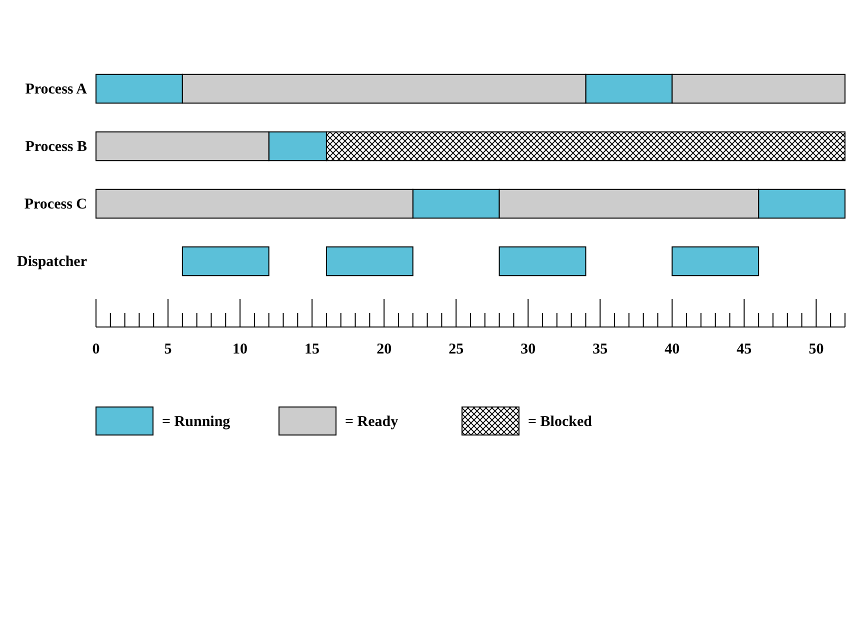 The image size is (856, 621). I want to click on x-tick-label: 30, so click(528, 350).